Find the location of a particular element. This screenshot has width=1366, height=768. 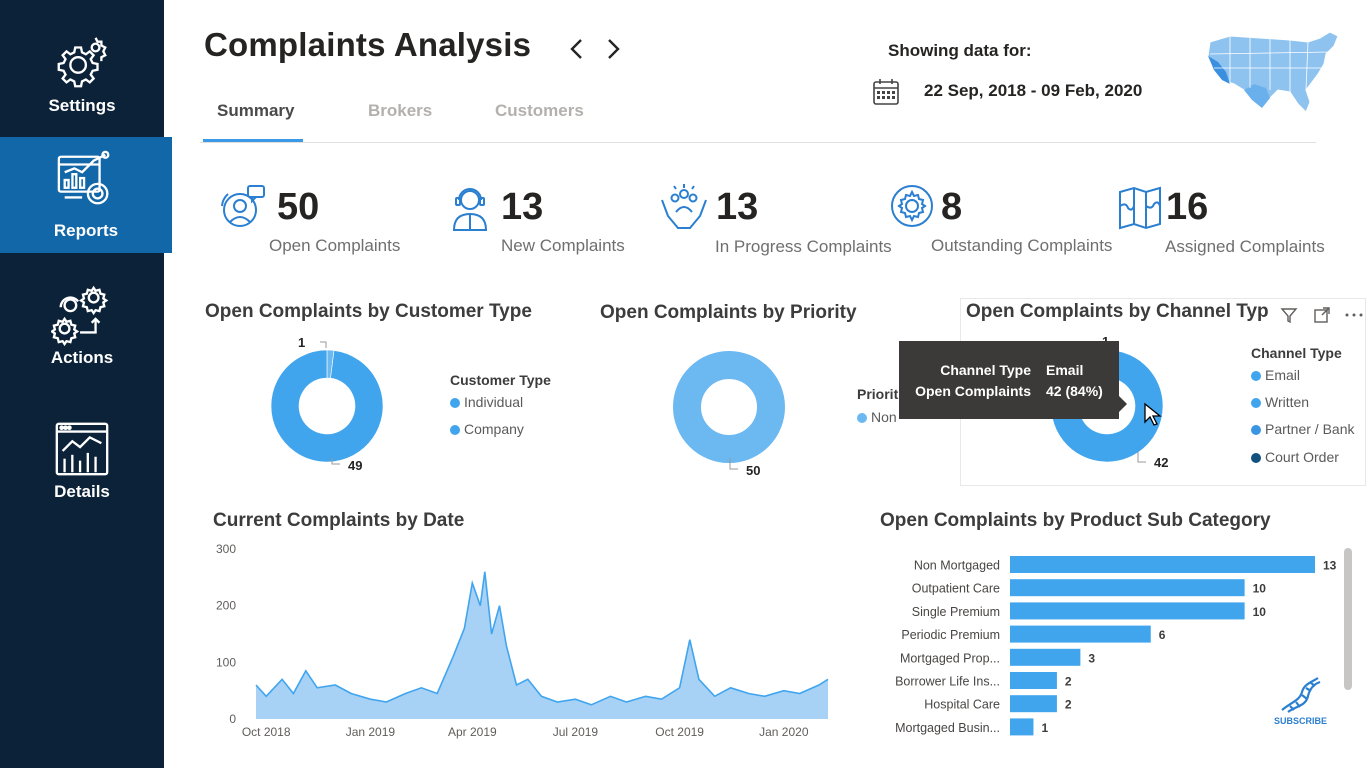

gear-circle-icon is located at coordinates (912, 208).